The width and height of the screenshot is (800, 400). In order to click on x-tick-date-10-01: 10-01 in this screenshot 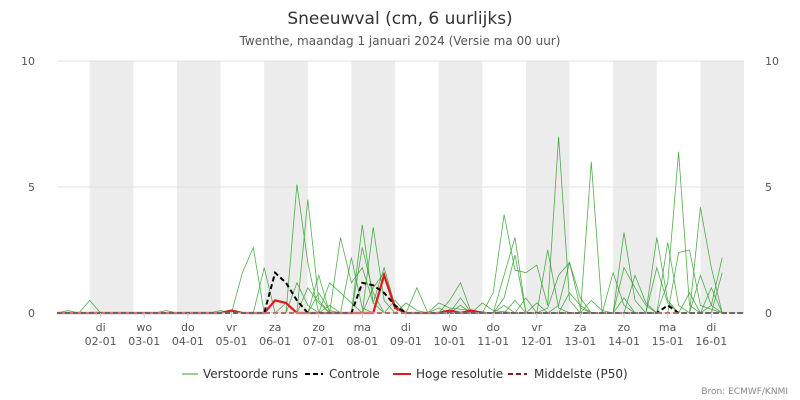, I will do `click(450, 341)`.